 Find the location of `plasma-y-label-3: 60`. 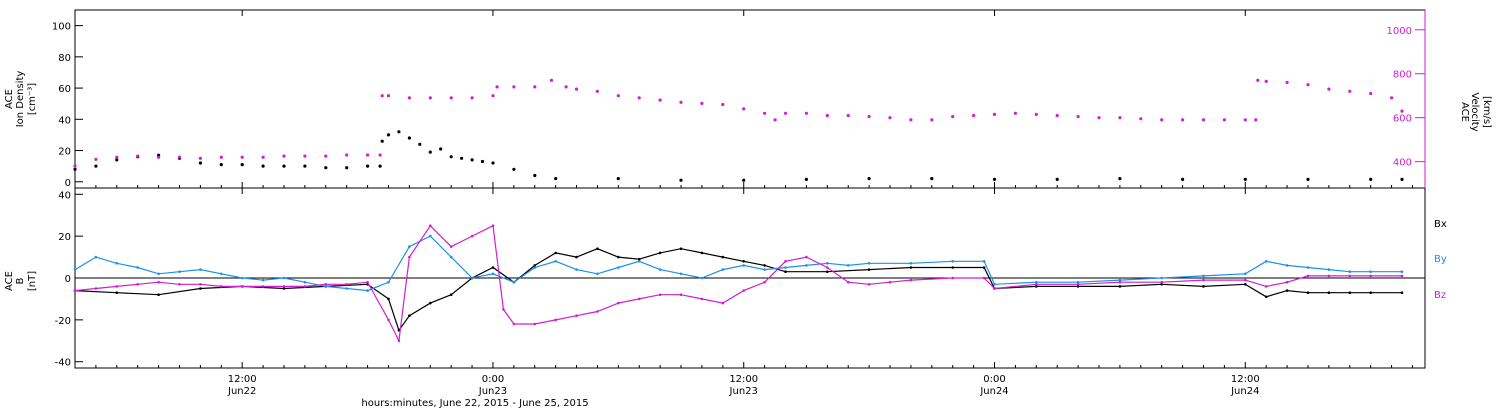

plasma-y-label-3: 60 is located at coordinates (64, 89).